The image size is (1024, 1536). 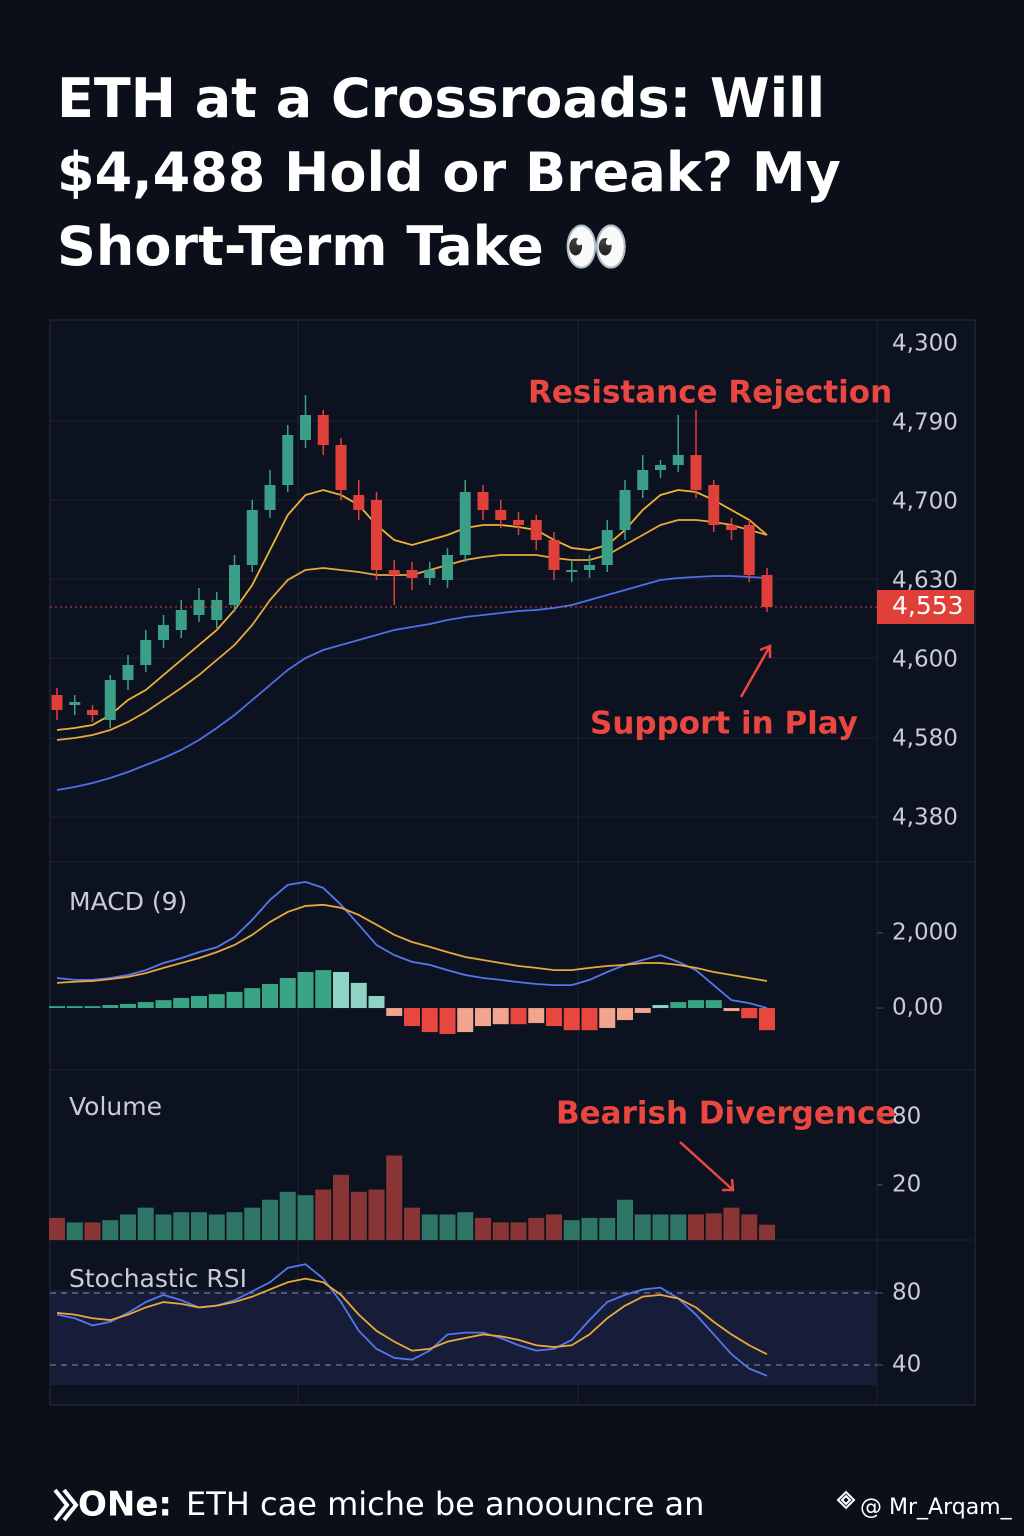 I want to click on y-axis-label: 4,600, so click(x=925, y=660).